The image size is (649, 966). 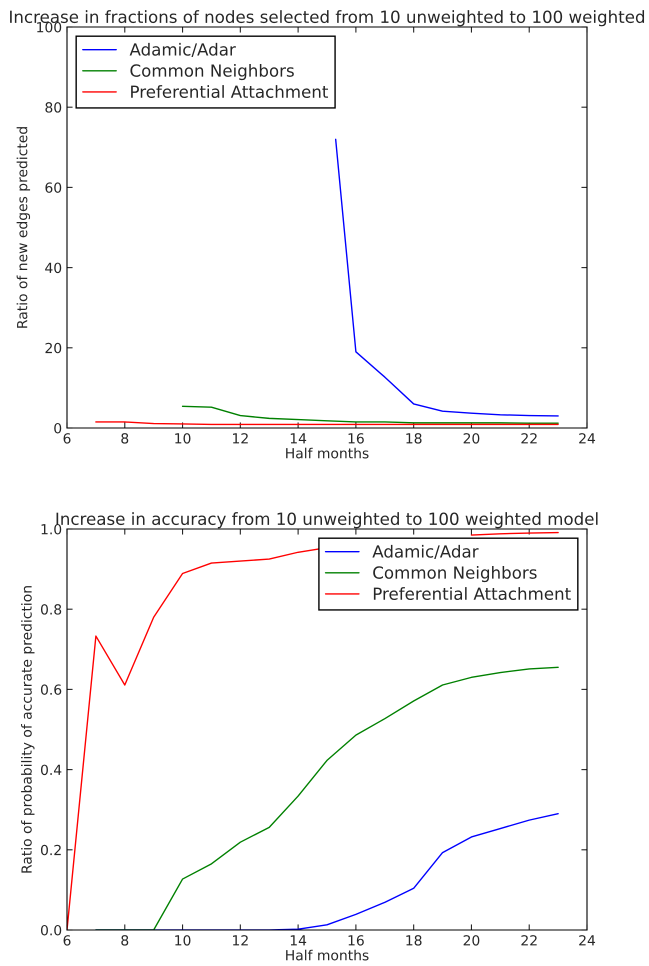 I want to click on y-tick-label: 0.2, so click(x=50, y=850).